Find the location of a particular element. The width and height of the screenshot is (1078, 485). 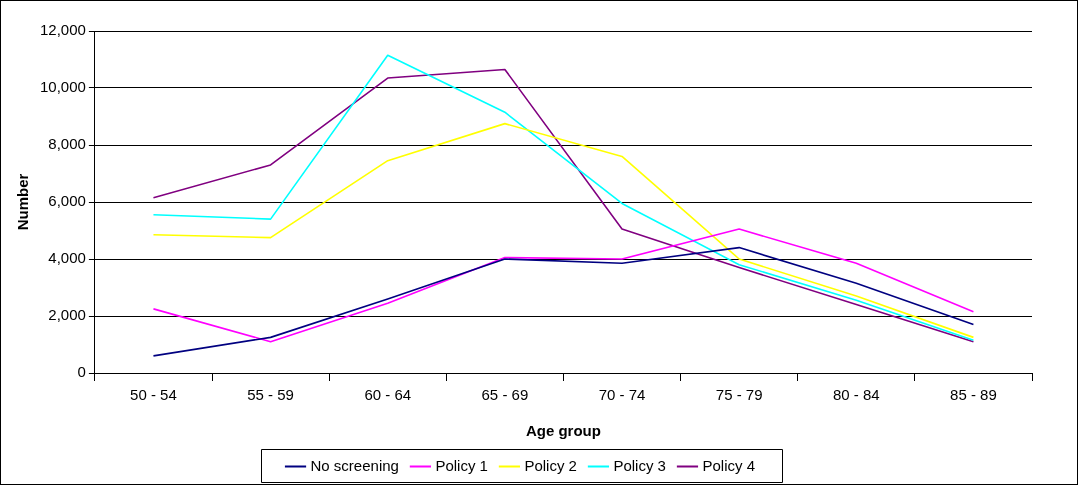

x-tick-label: 50 - 54 is located at coordinates (153, 395).